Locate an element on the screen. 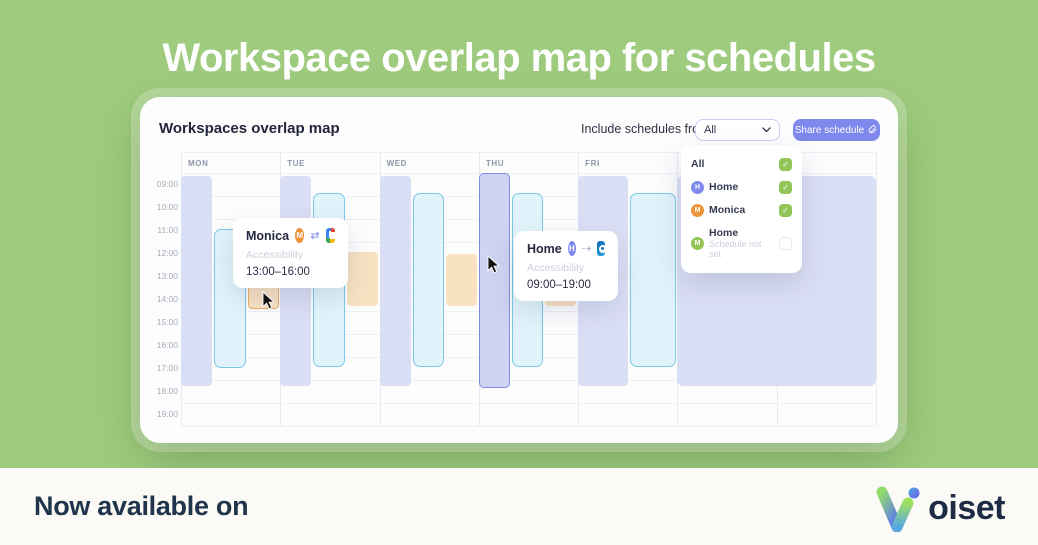  footer-bar: Now available on oiset is located at coordinates (519, 506).